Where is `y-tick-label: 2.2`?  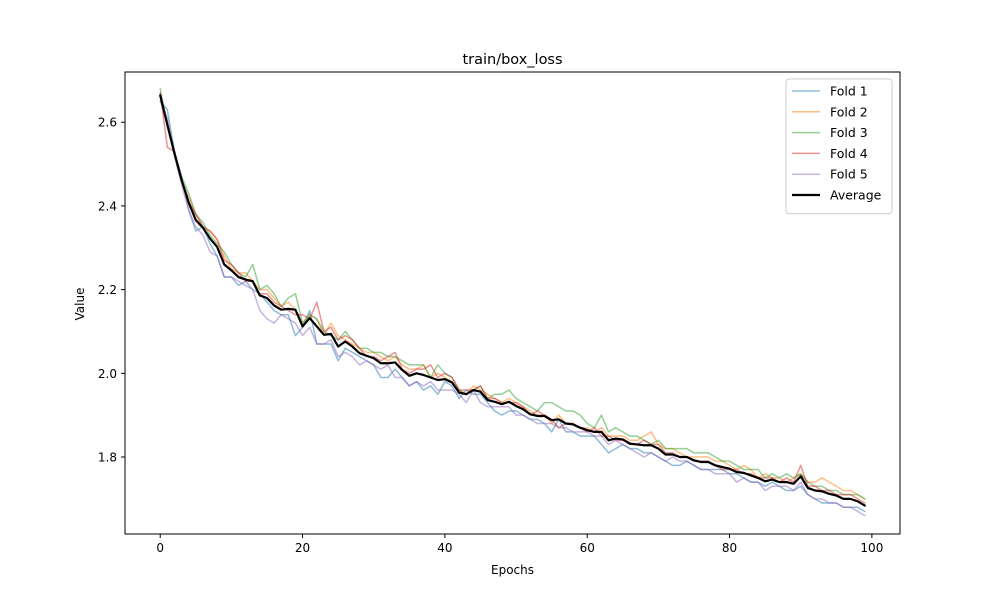 y-tick-label: 2.2 is located at coordinates (107, 290).